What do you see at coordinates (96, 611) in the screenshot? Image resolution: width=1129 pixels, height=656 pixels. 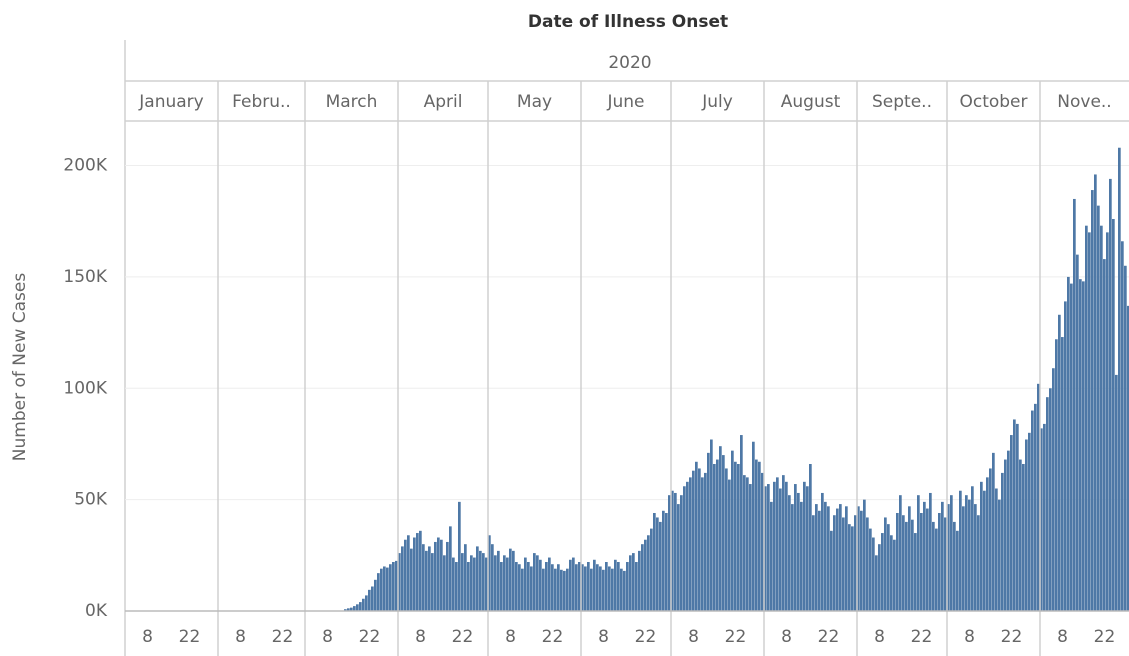 I see `y-tick-label: 0K` at bounding box center [96, 611].